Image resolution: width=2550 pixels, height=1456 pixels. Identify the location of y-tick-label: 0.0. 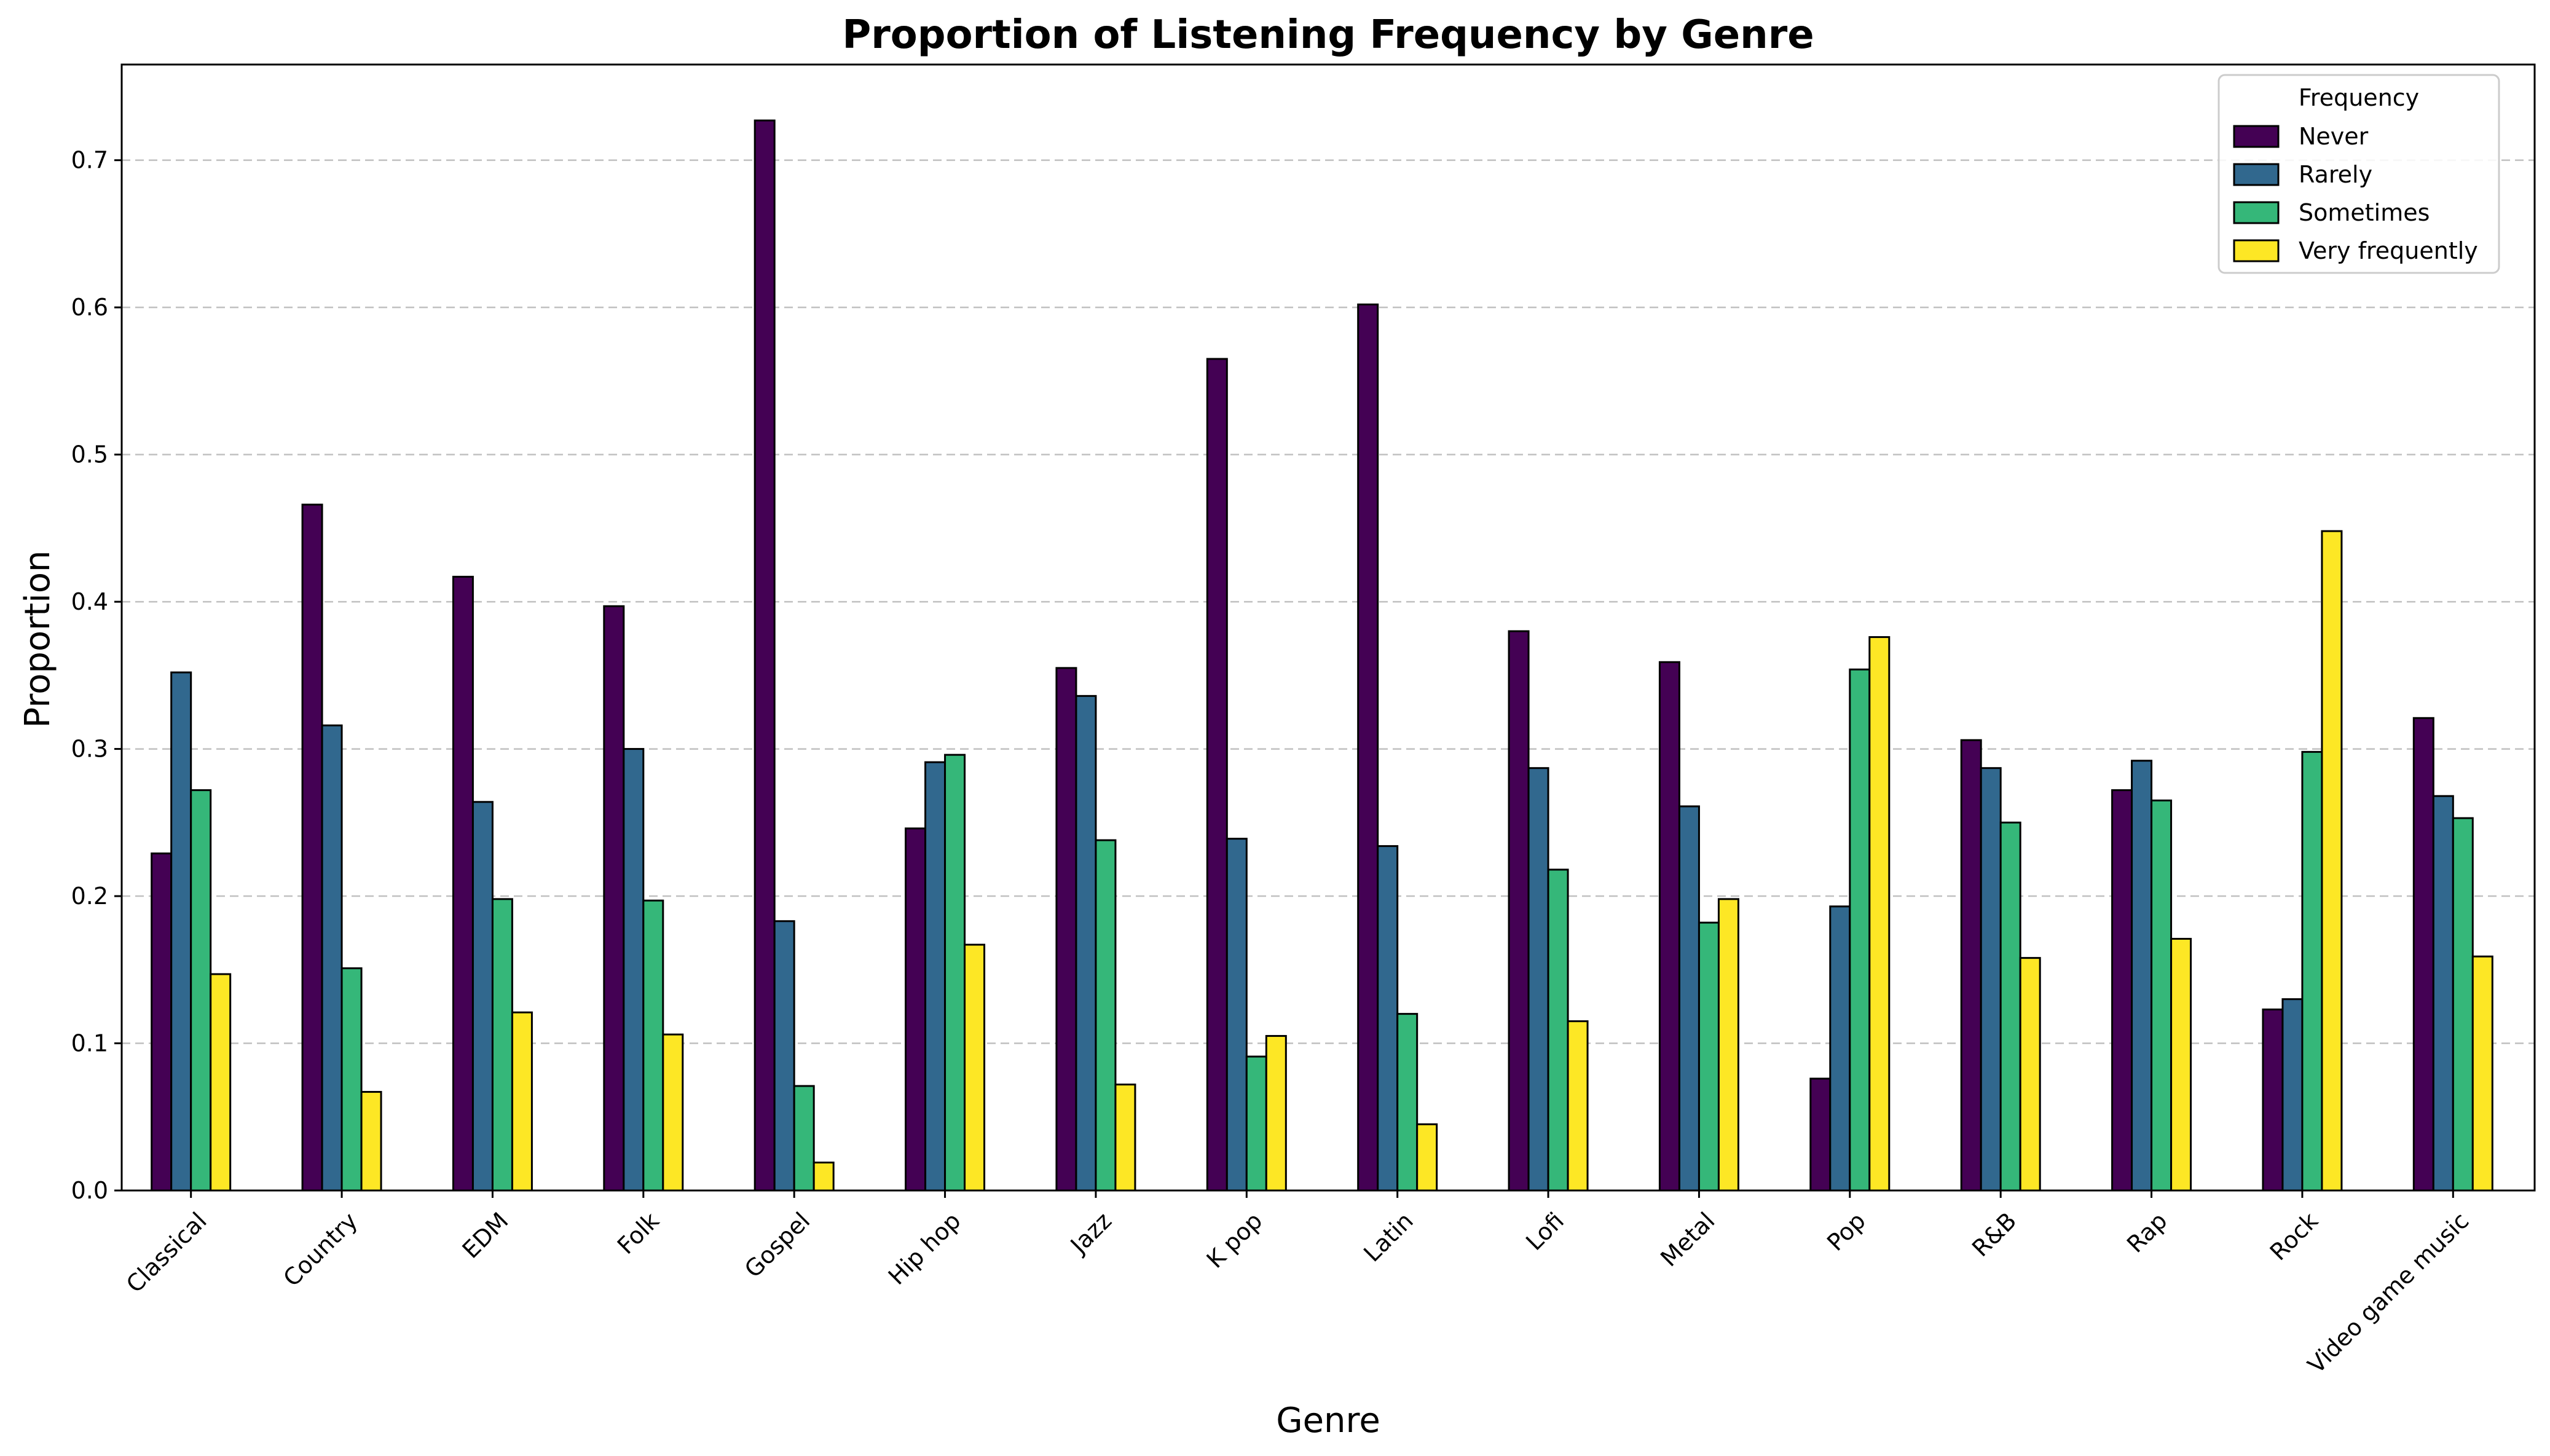
(89, 1190).